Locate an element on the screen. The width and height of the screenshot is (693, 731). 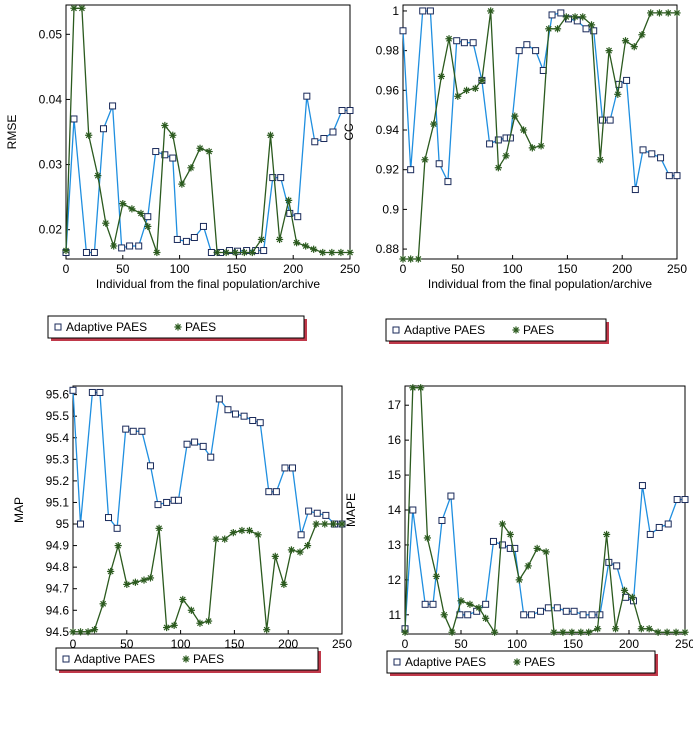
y-tick-label: 94.7 is located at coordinates (58, 589).